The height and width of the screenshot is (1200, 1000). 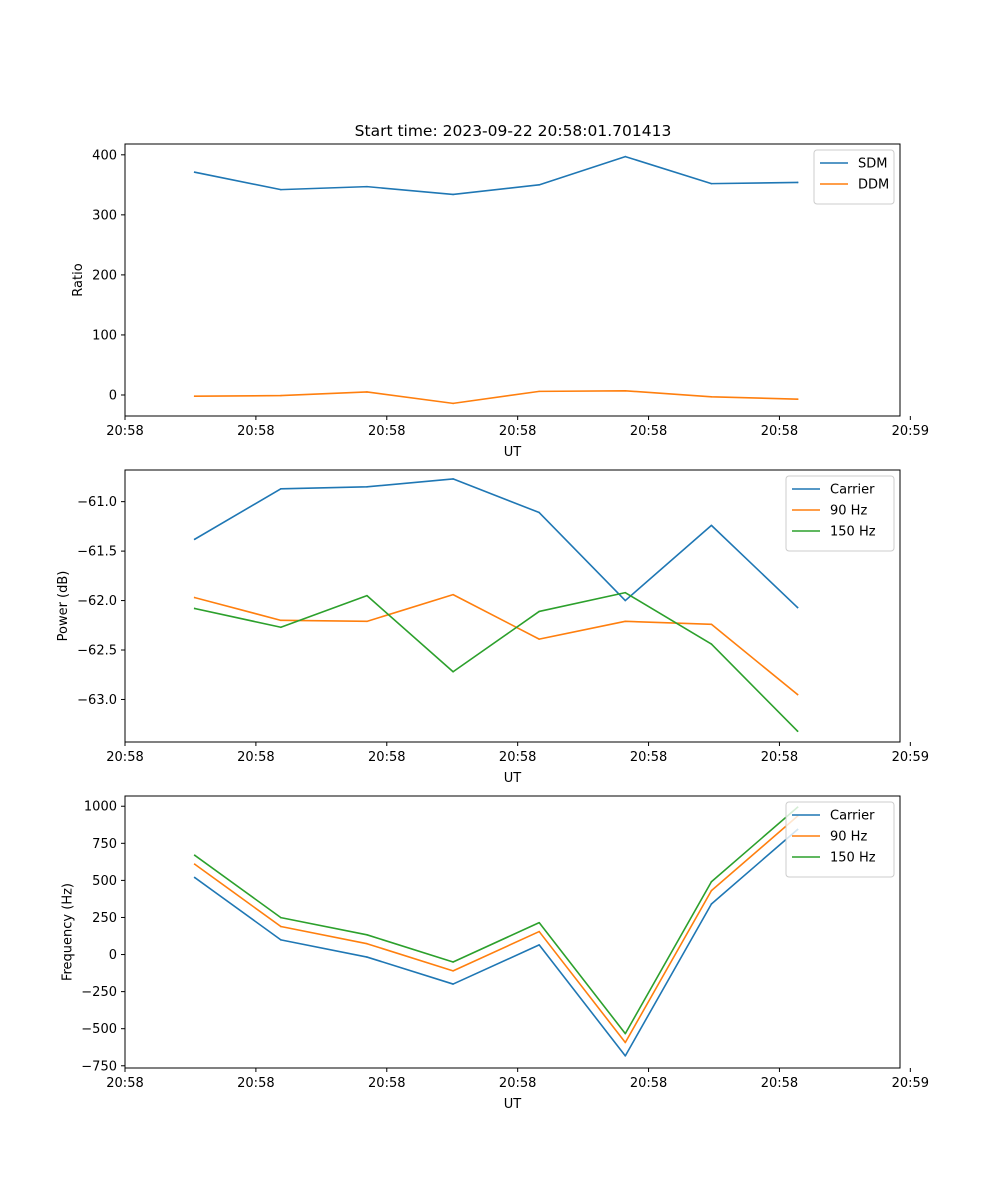 I want to click on y-tick-label: 400, so click(x=104, y=155).